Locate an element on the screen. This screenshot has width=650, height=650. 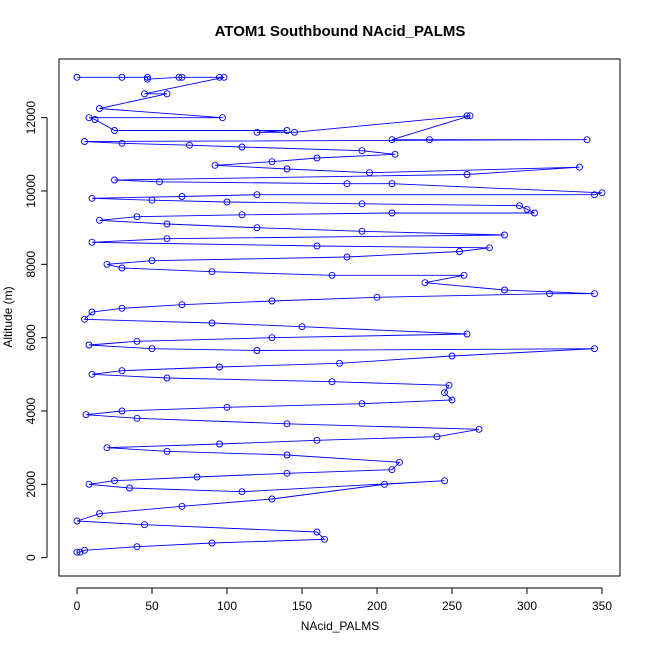
x-tick-label: 200 is located at coordinates (377, 606).